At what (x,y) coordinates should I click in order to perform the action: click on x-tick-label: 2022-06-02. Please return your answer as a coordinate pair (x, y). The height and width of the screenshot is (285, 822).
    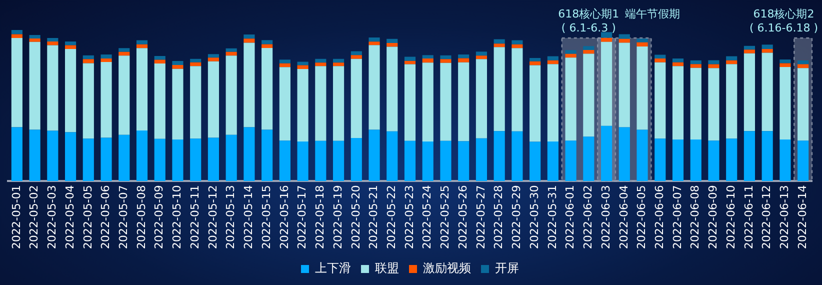
    Looking at the image, I should click on (588, 217).